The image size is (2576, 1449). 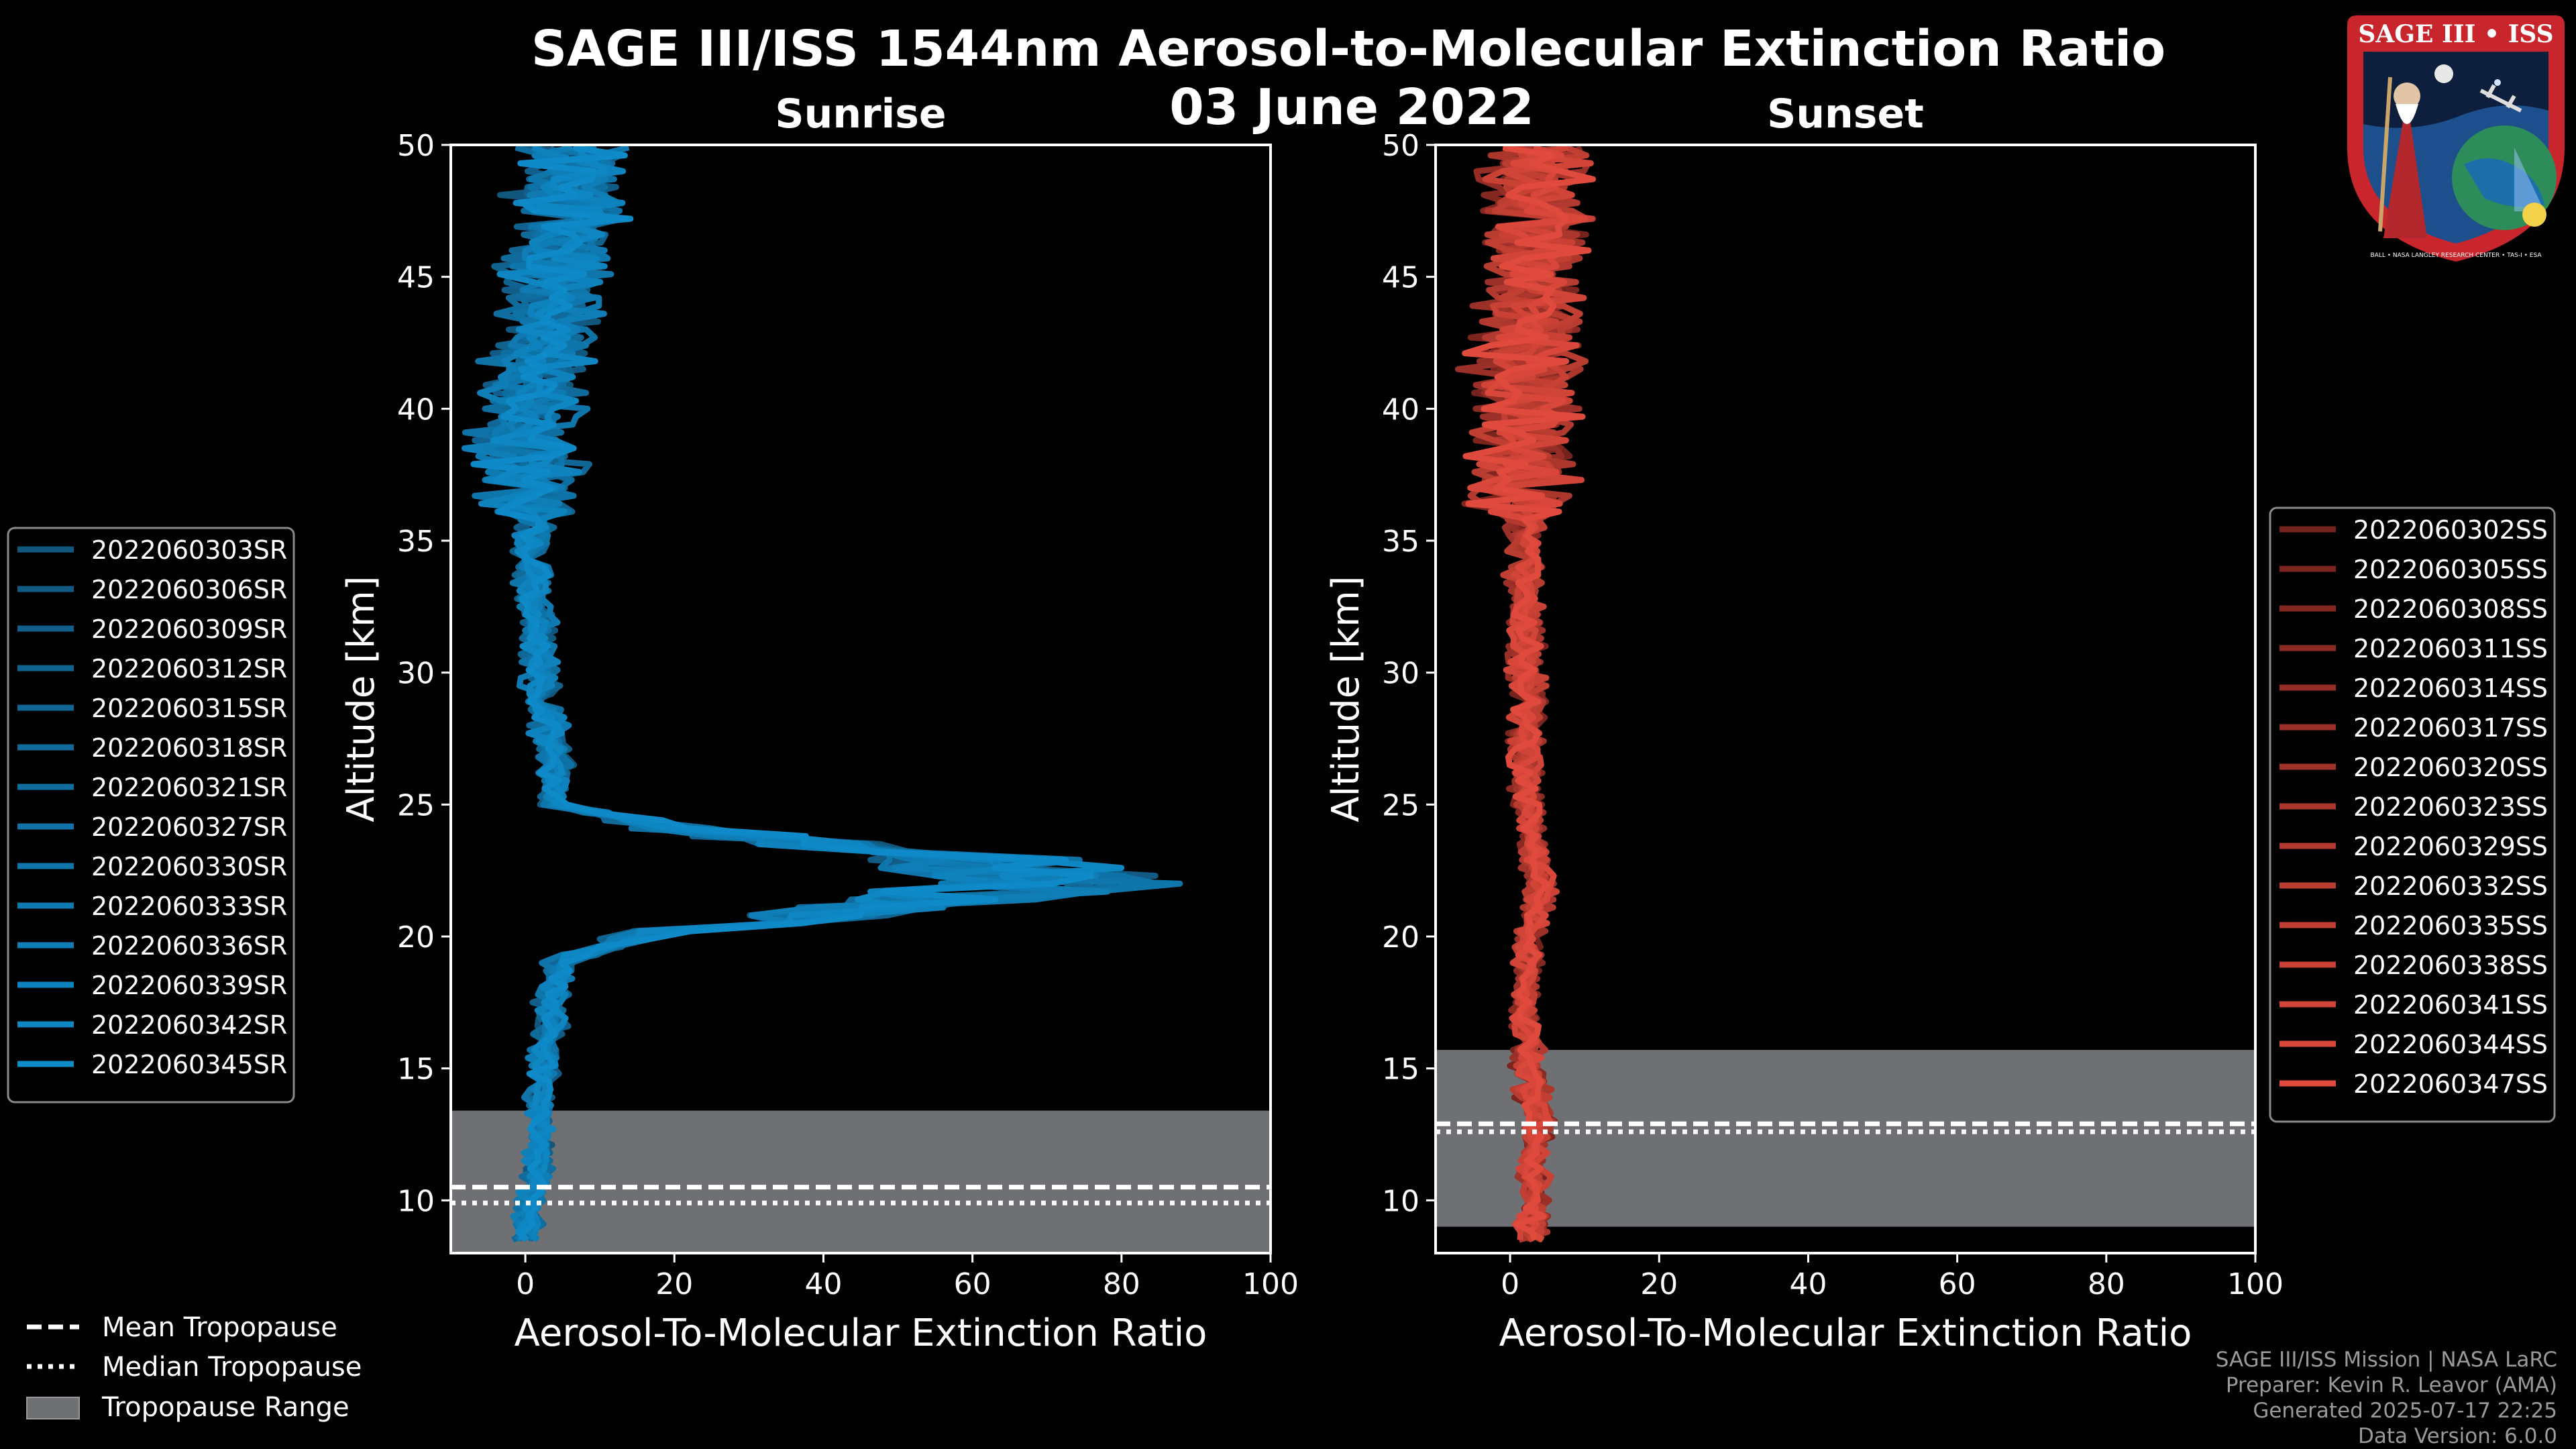 What do you see at coordinates (2457, 1436) in the screenshot?
I see `credits-version: Data Version: 6.0.0` at bounding box center [2457, 1436].